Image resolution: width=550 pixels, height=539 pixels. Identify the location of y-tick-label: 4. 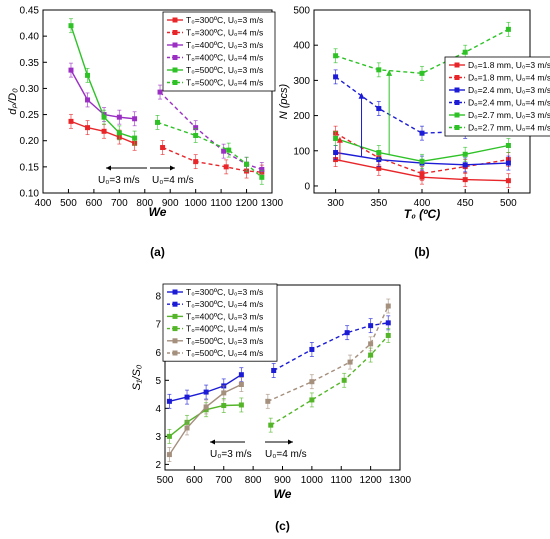
(158, 409).